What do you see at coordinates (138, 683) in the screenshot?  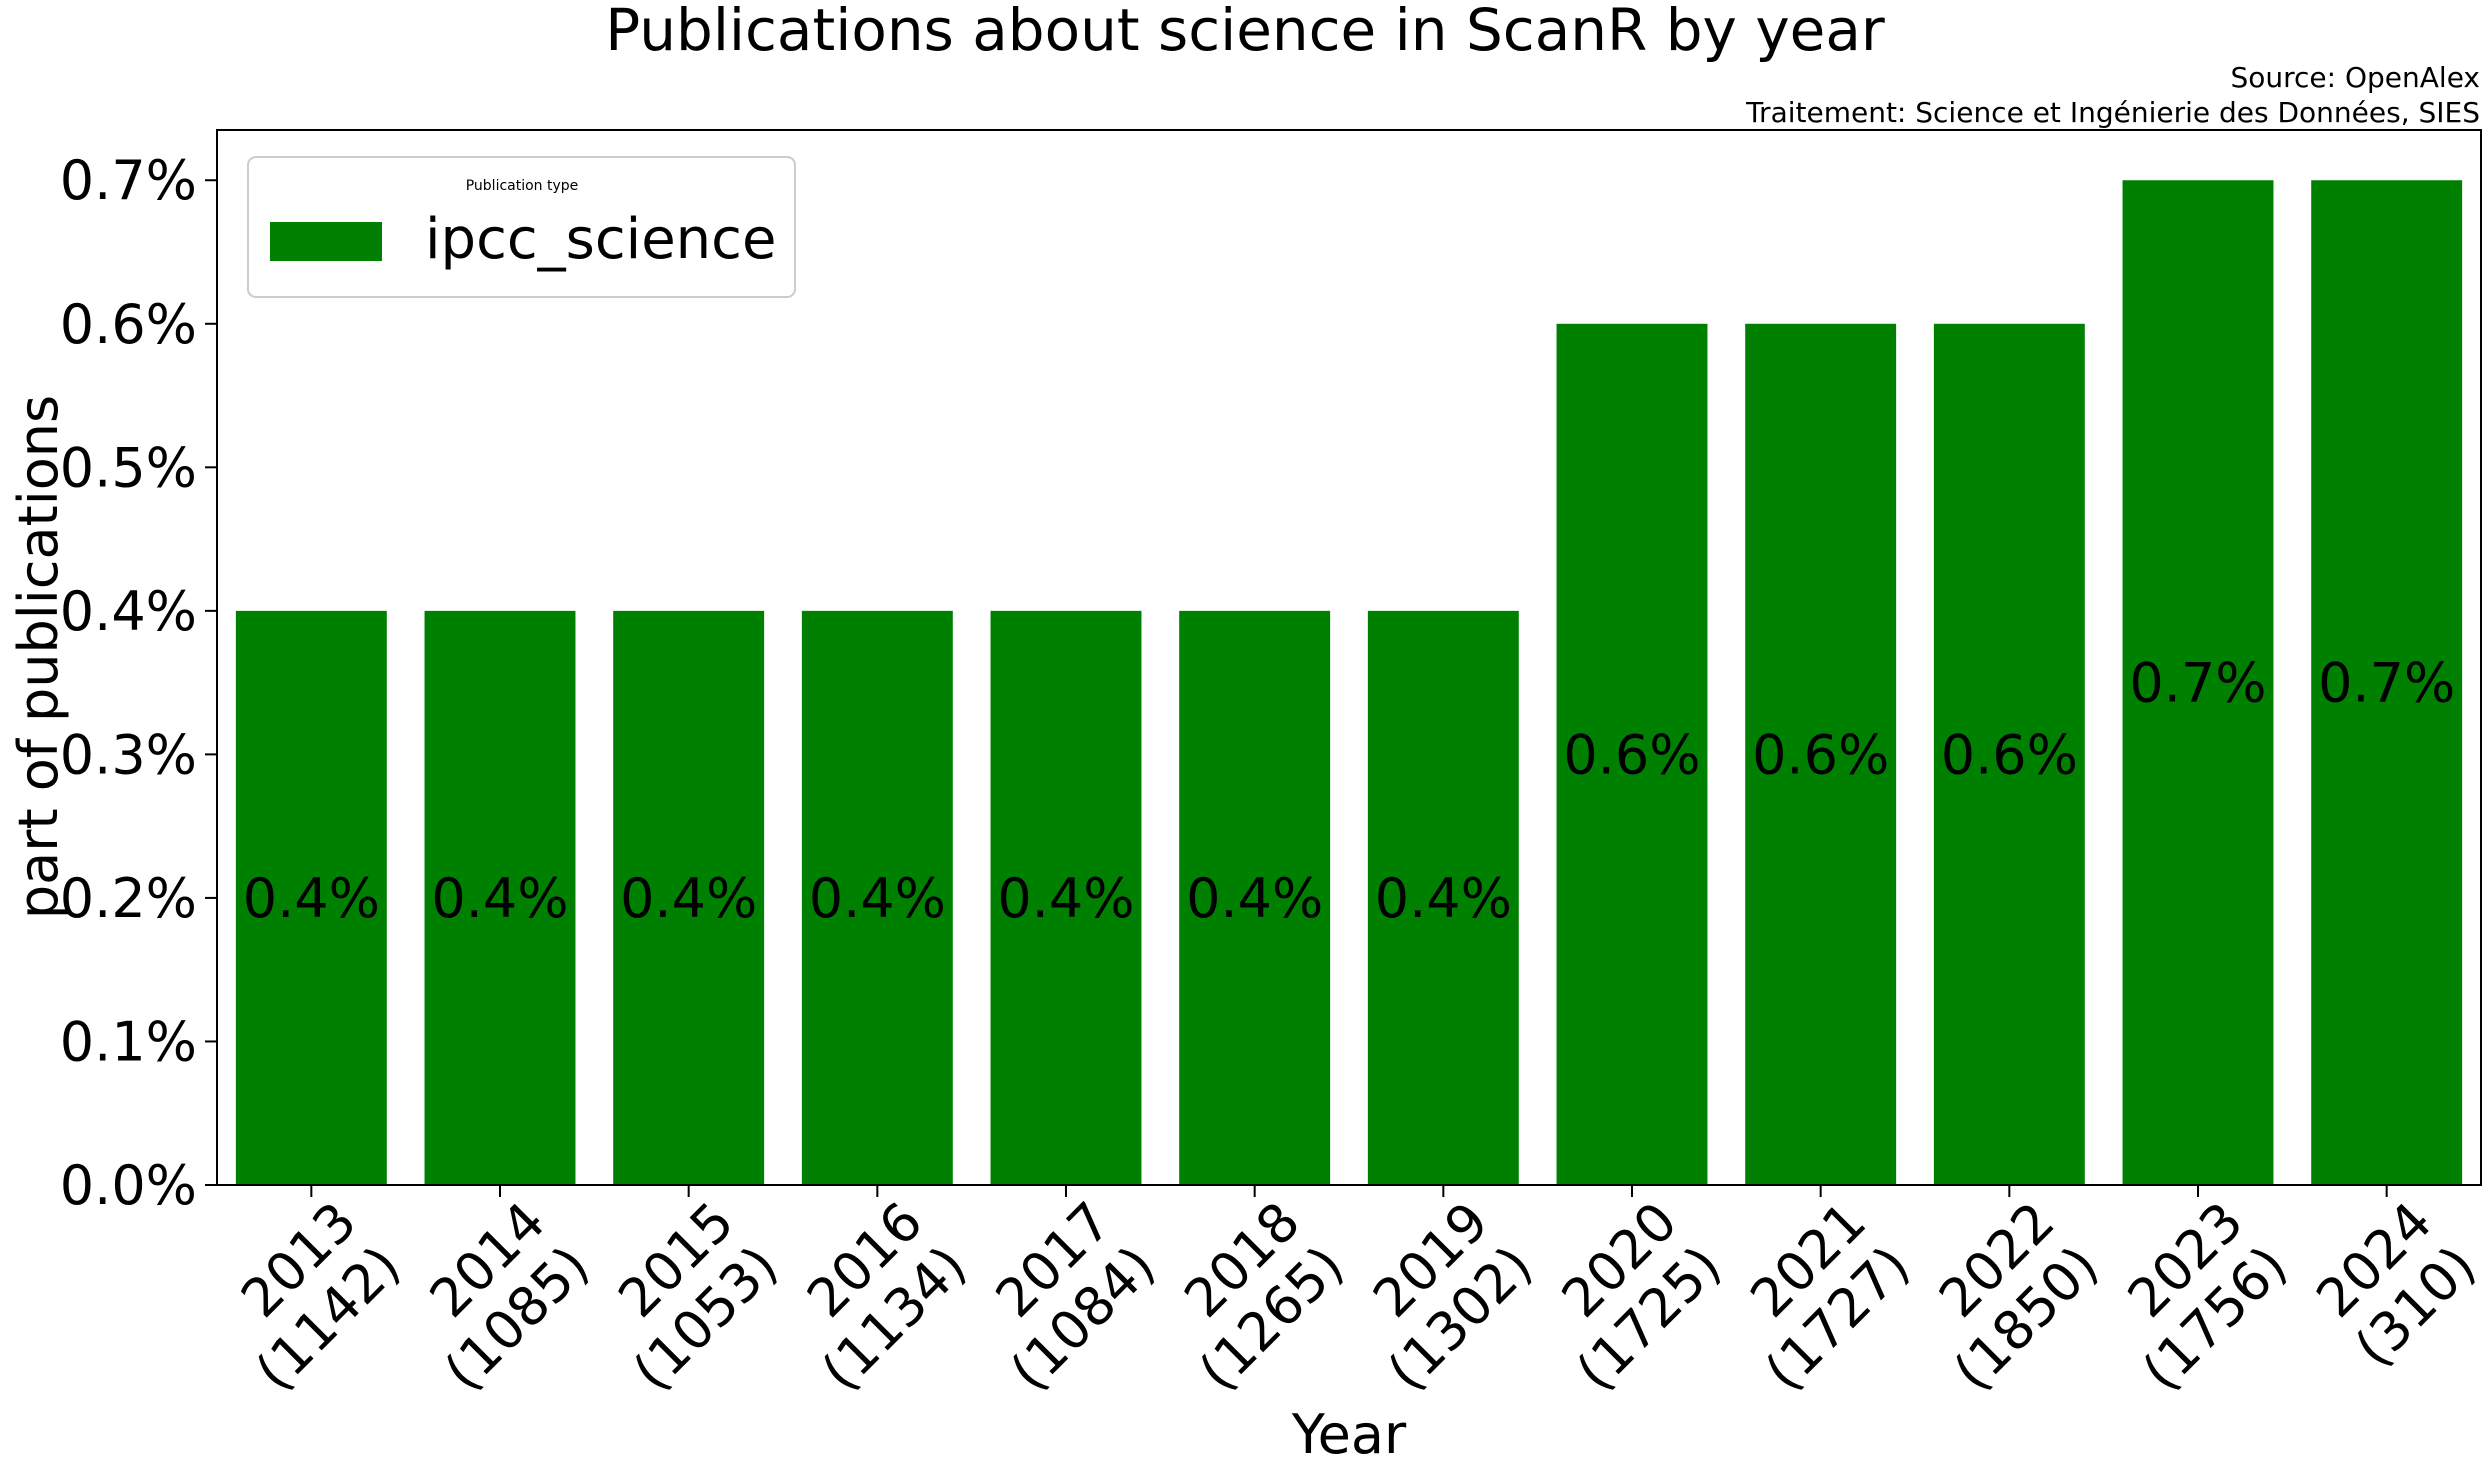 I see `y-axis: 0.0% 0.1% 0.2% 0.3% 0.4% 0.5% 0.6% 0.7%` at bounding box center [138, 683].